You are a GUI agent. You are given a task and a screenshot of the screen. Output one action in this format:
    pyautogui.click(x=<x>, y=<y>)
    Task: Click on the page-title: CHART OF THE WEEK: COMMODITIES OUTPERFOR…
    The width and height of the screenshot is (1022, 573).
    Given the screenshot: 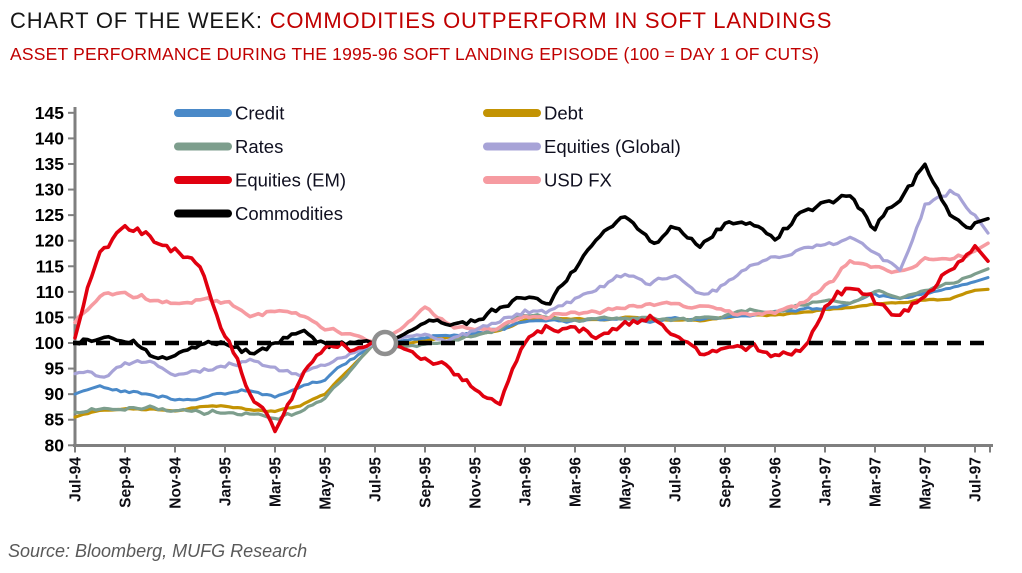 What is the action you would take?
    pyautogui.click(x=421, y=21)
    